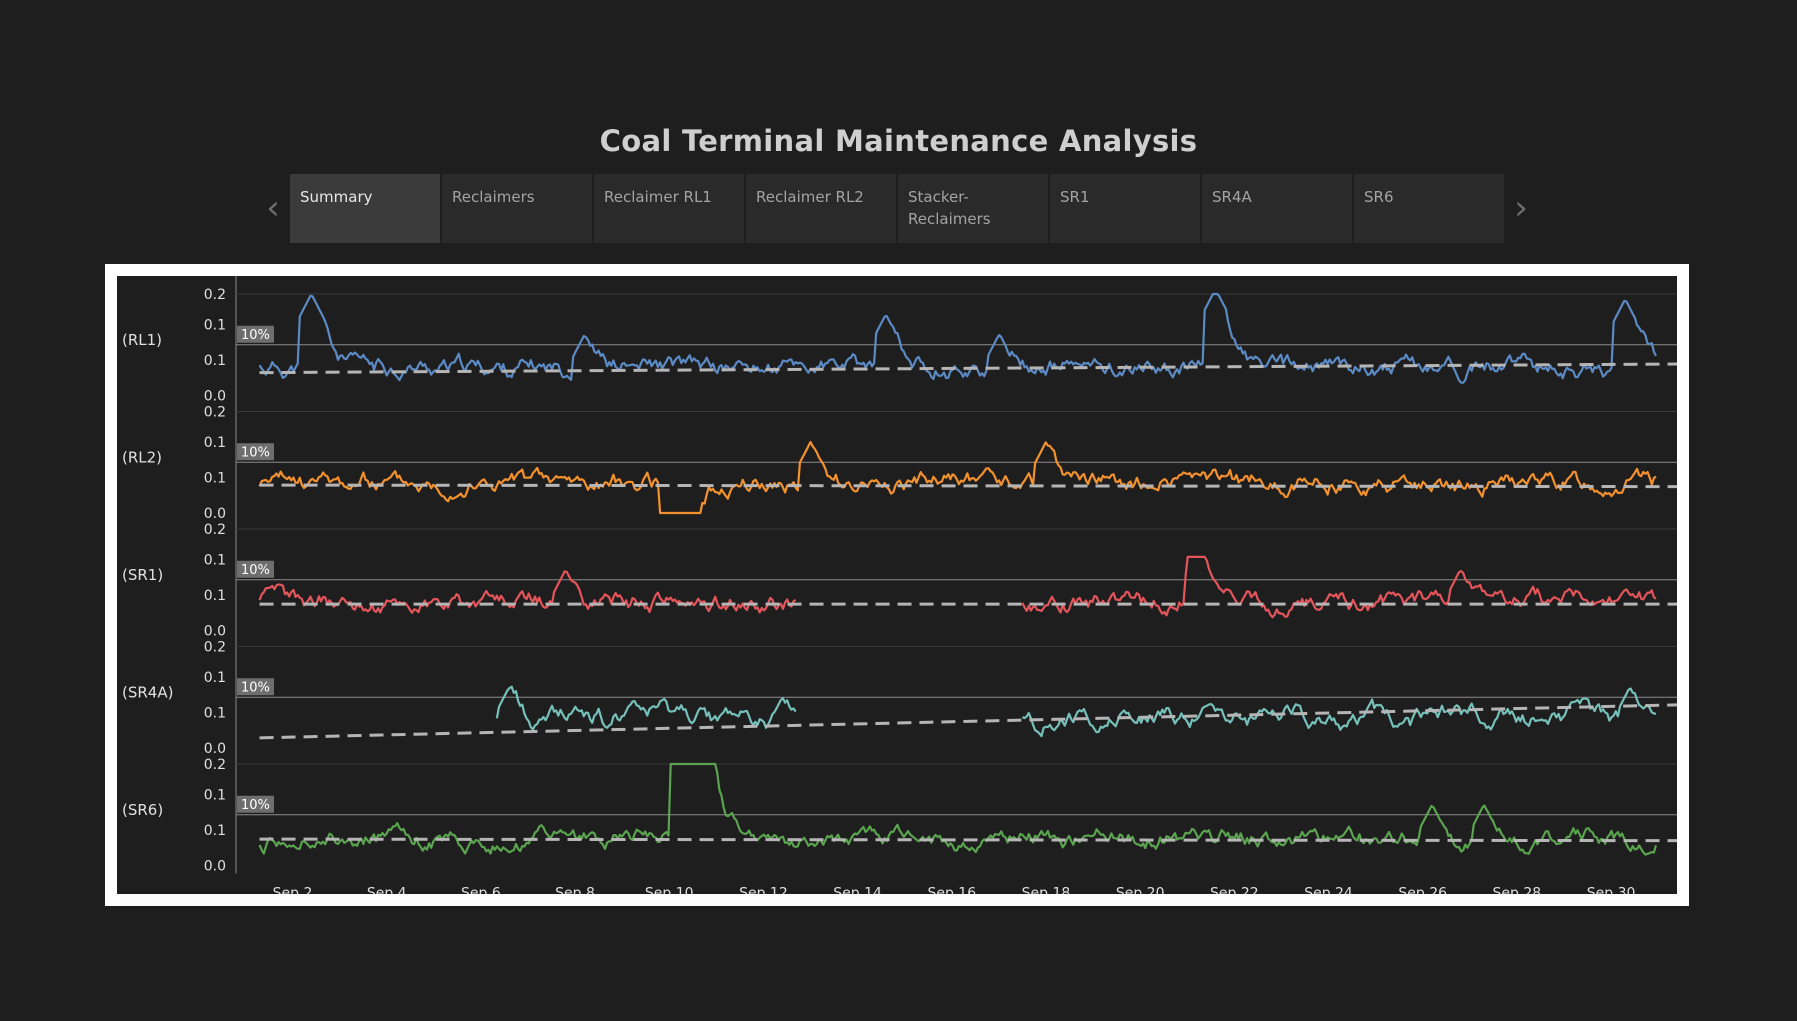  I want to click on x-tick-label: Sep 30, so click(1611, 890).